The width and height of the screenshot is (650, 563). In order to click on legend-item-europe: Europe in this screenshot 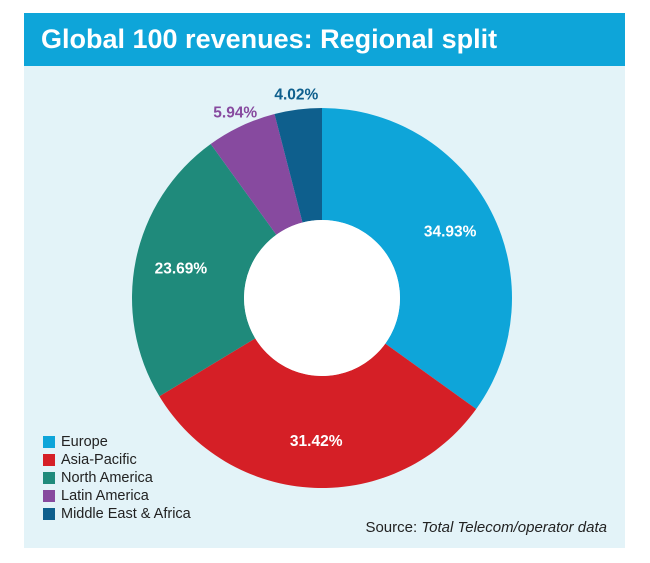, I will do `click(117, 442)`.